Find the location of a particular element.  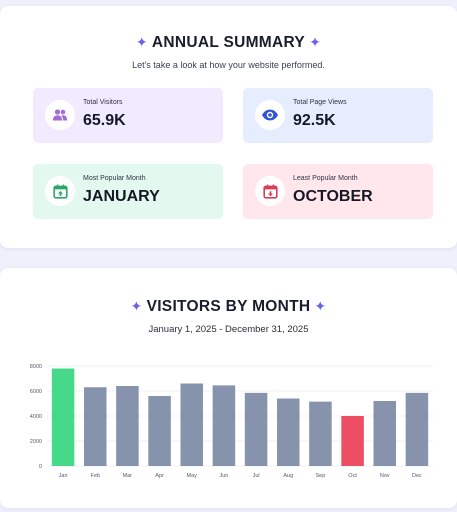

y-tick-label: 6000 is located at coordinates (36, 392).